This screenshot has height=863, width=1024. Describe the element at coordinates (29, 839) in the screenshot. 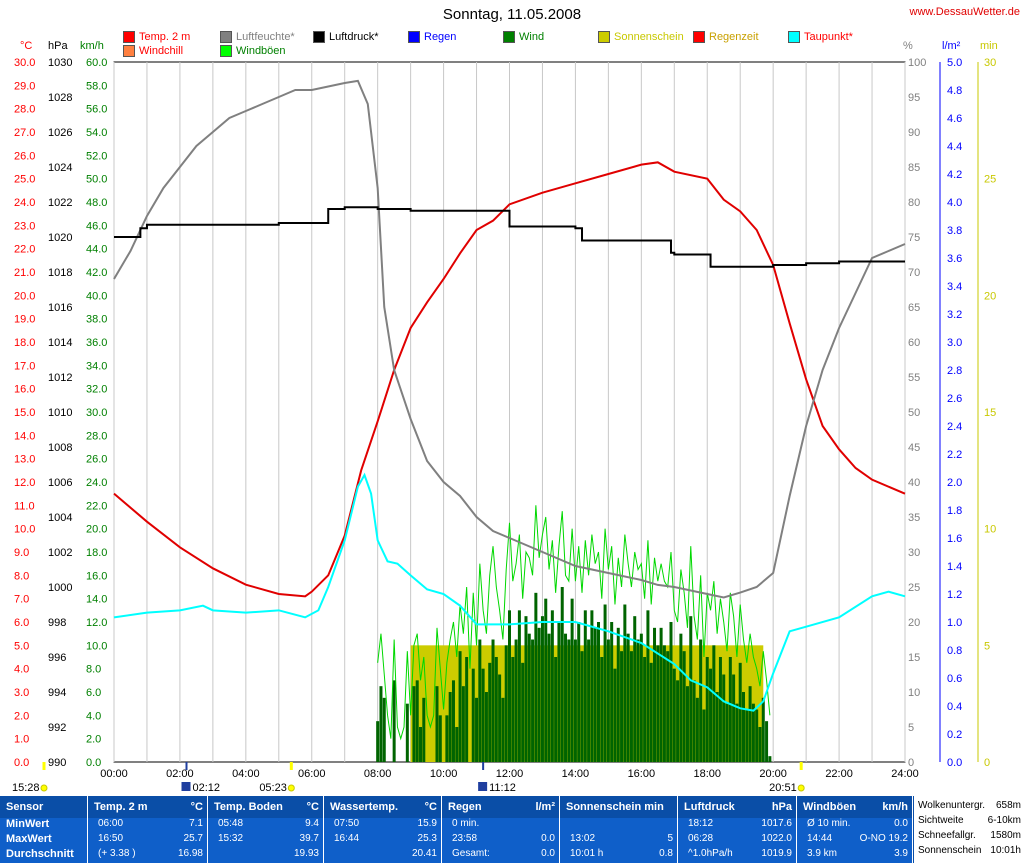

I see `stats-cell-label: MaxWert` at that location.